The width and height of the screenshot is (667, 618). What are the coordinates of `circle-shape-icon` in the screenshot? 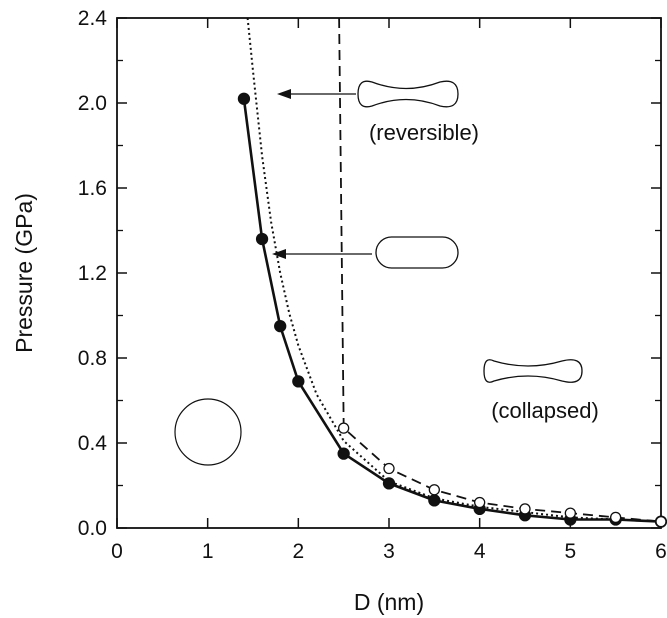 It's located at (208, 432).